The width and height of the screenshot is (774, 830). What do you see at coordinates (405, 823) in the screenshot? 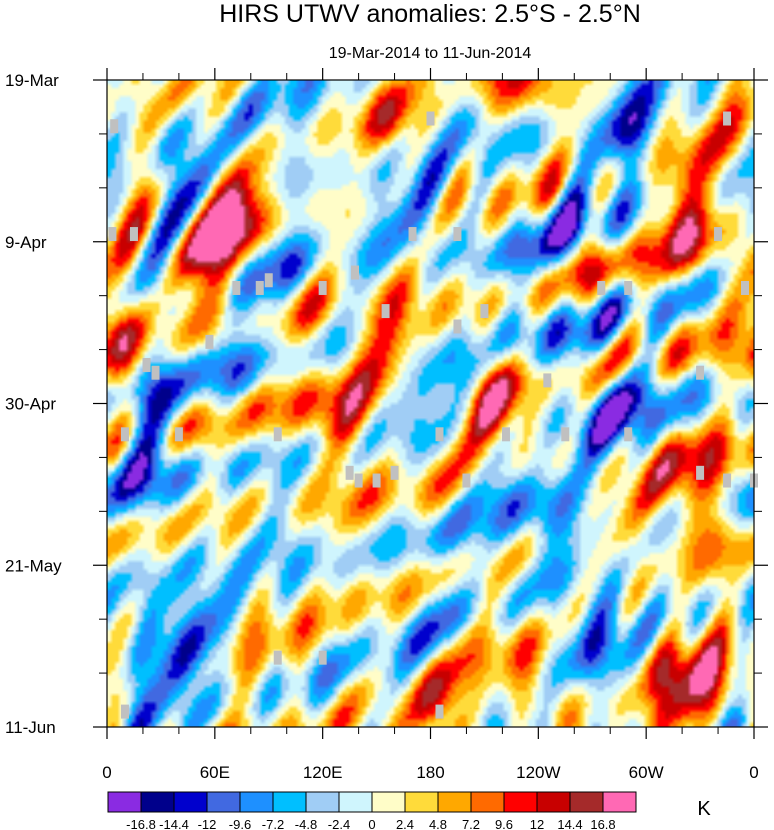
I see `colorbar-label: 2.4` at bounding box center [405, 823].